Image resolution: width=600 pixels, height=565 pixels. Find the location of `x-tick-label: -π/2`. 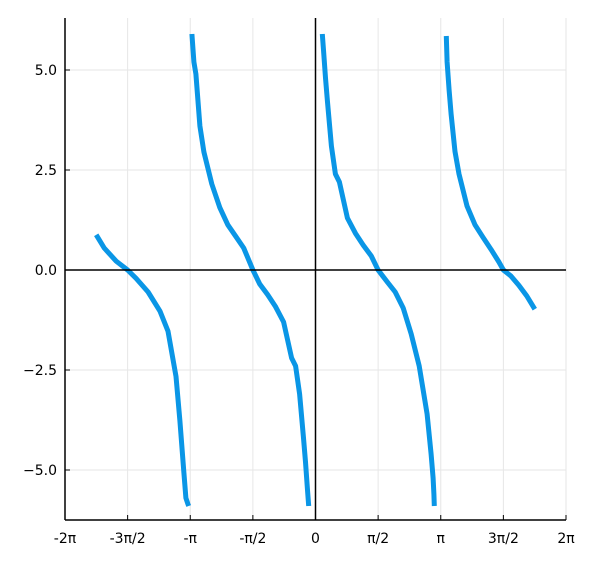

x-tick-label: -π/2 is located at coordinates (252, 539).